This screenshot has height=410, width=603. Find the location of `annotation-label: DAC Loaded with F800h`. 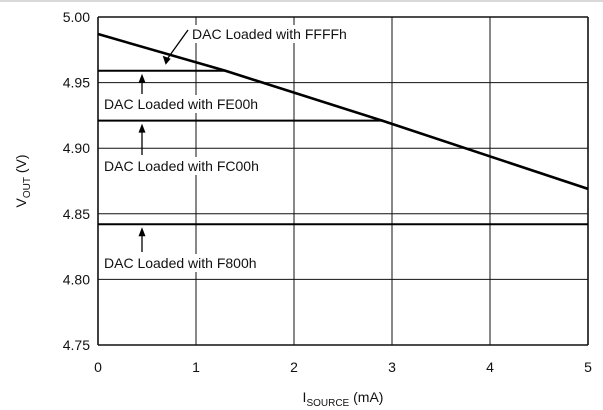

annotation-label: DAC Loaded with F800h is located at coordinates (180, 263).